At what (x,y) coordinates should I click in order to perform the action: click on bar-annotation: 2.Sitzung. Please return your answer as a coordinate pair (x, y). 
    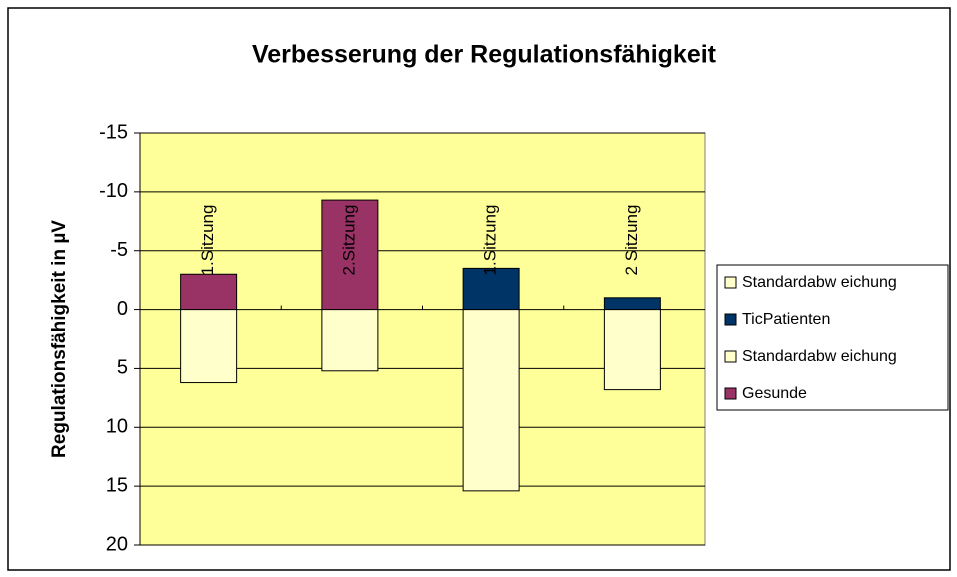
    Looking at the image, I should click on (348, 240).